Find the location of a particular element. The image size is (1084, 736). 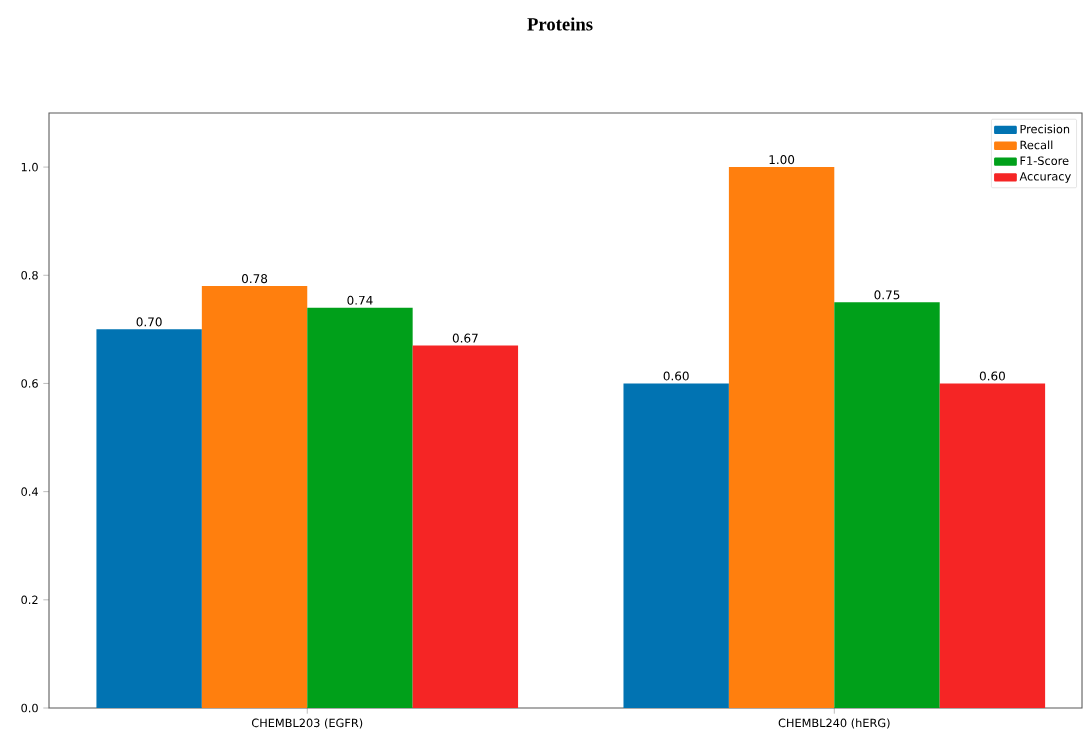

x-tick-label: CHEMBL240 (hERG) is located at coordinates (834, 723).